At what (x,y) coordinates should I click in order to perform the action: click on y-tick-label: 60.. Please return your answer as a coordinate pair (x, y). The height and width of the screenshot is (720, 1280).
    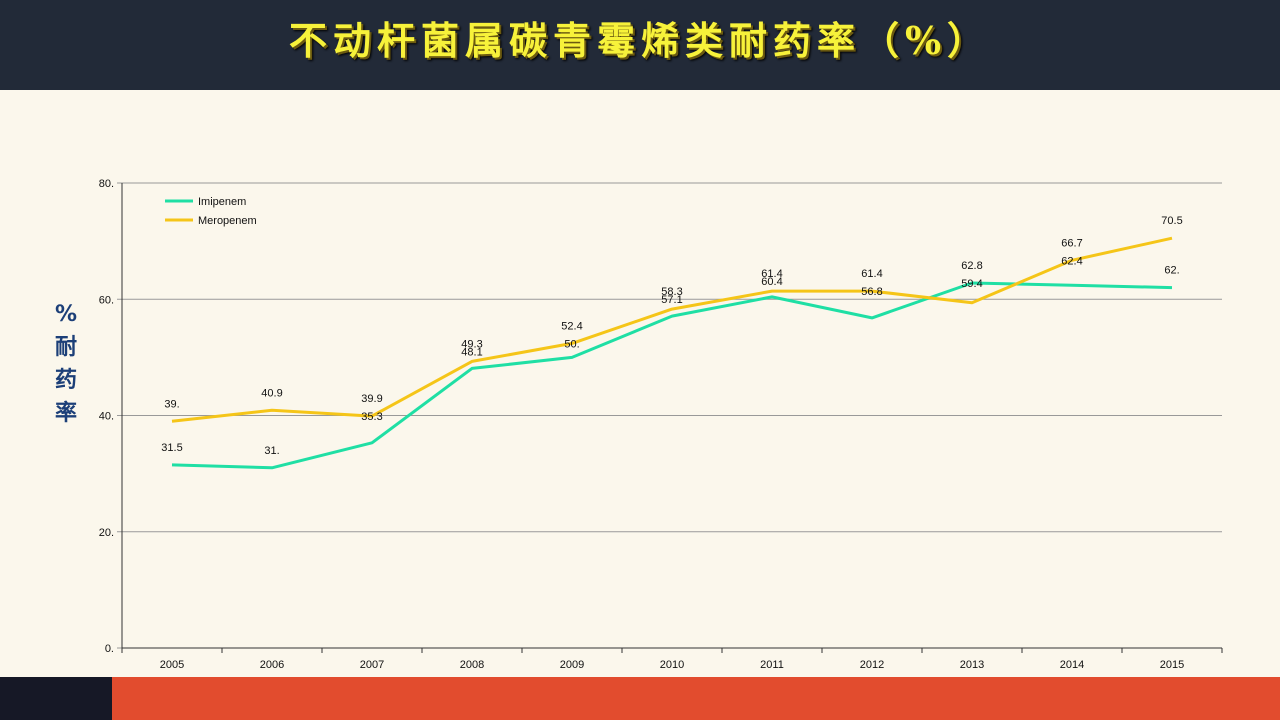
    Looking at the image, I should click on (106, 300).